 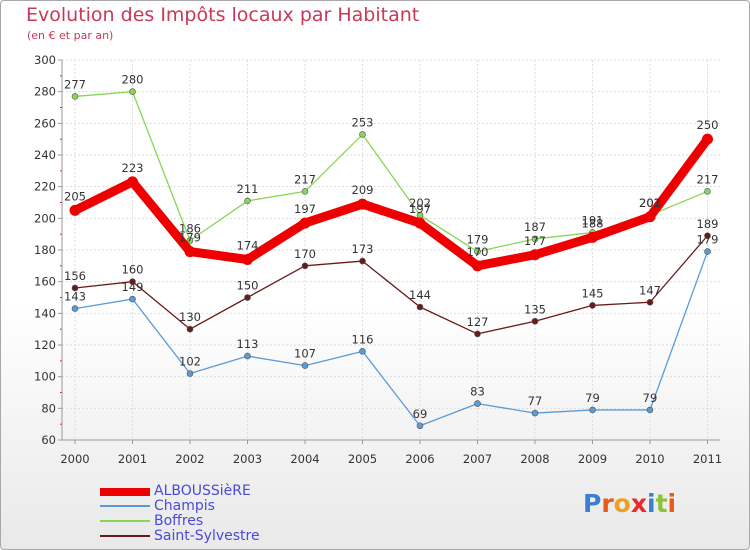 What do you see at coordinates (45, 187) in the screenshot?
I see `y-tick-label: 220` at bounding box center [45, 187].